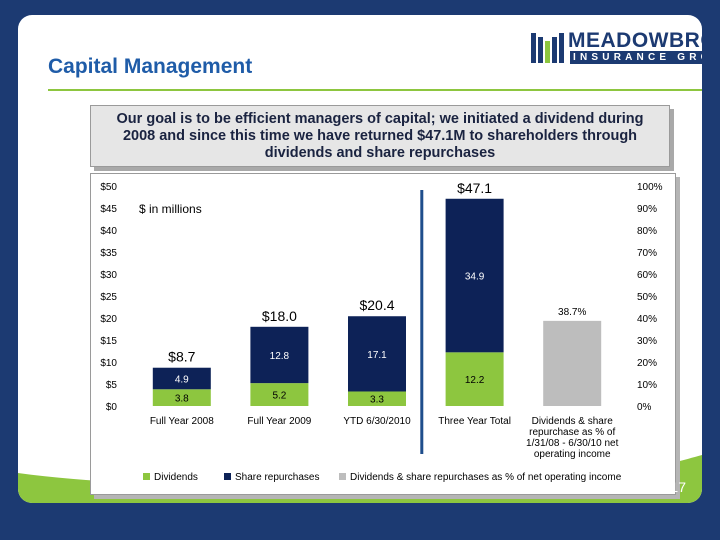 The image size is (720, 540). What do you see at coordinates (647, 253) in the screenshot?
I see `y-right-tick-label: 70%` at bounding box center [647, 253].